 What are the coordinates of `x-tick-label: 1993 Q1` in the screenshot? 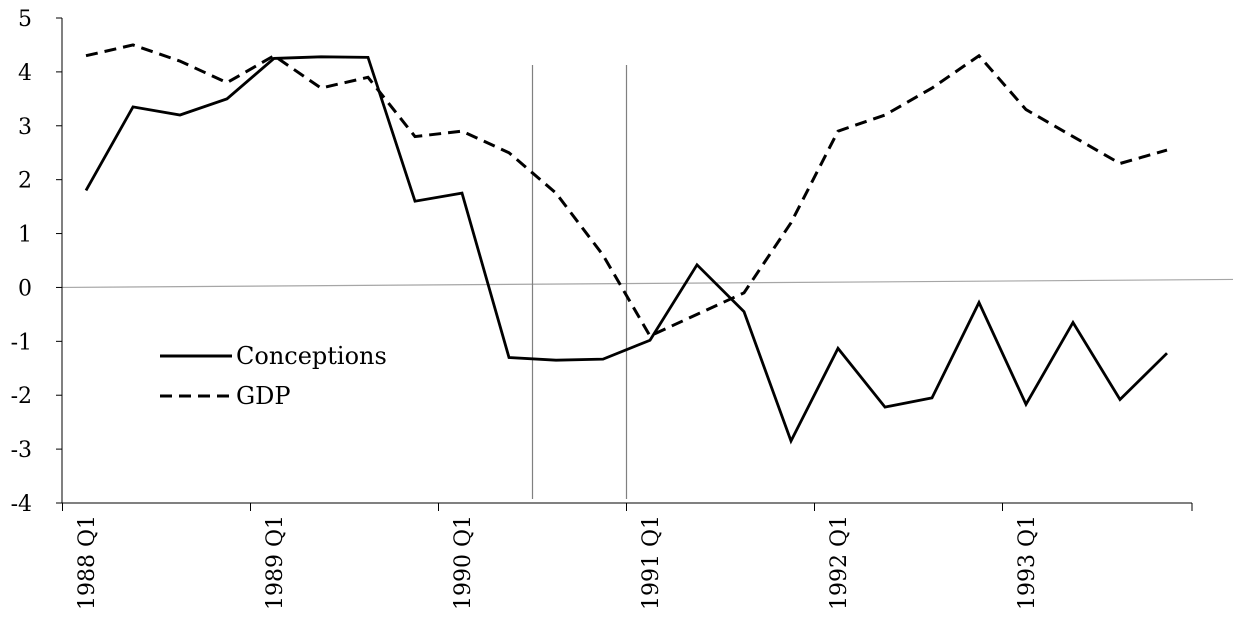 It's located at (1027, 562).